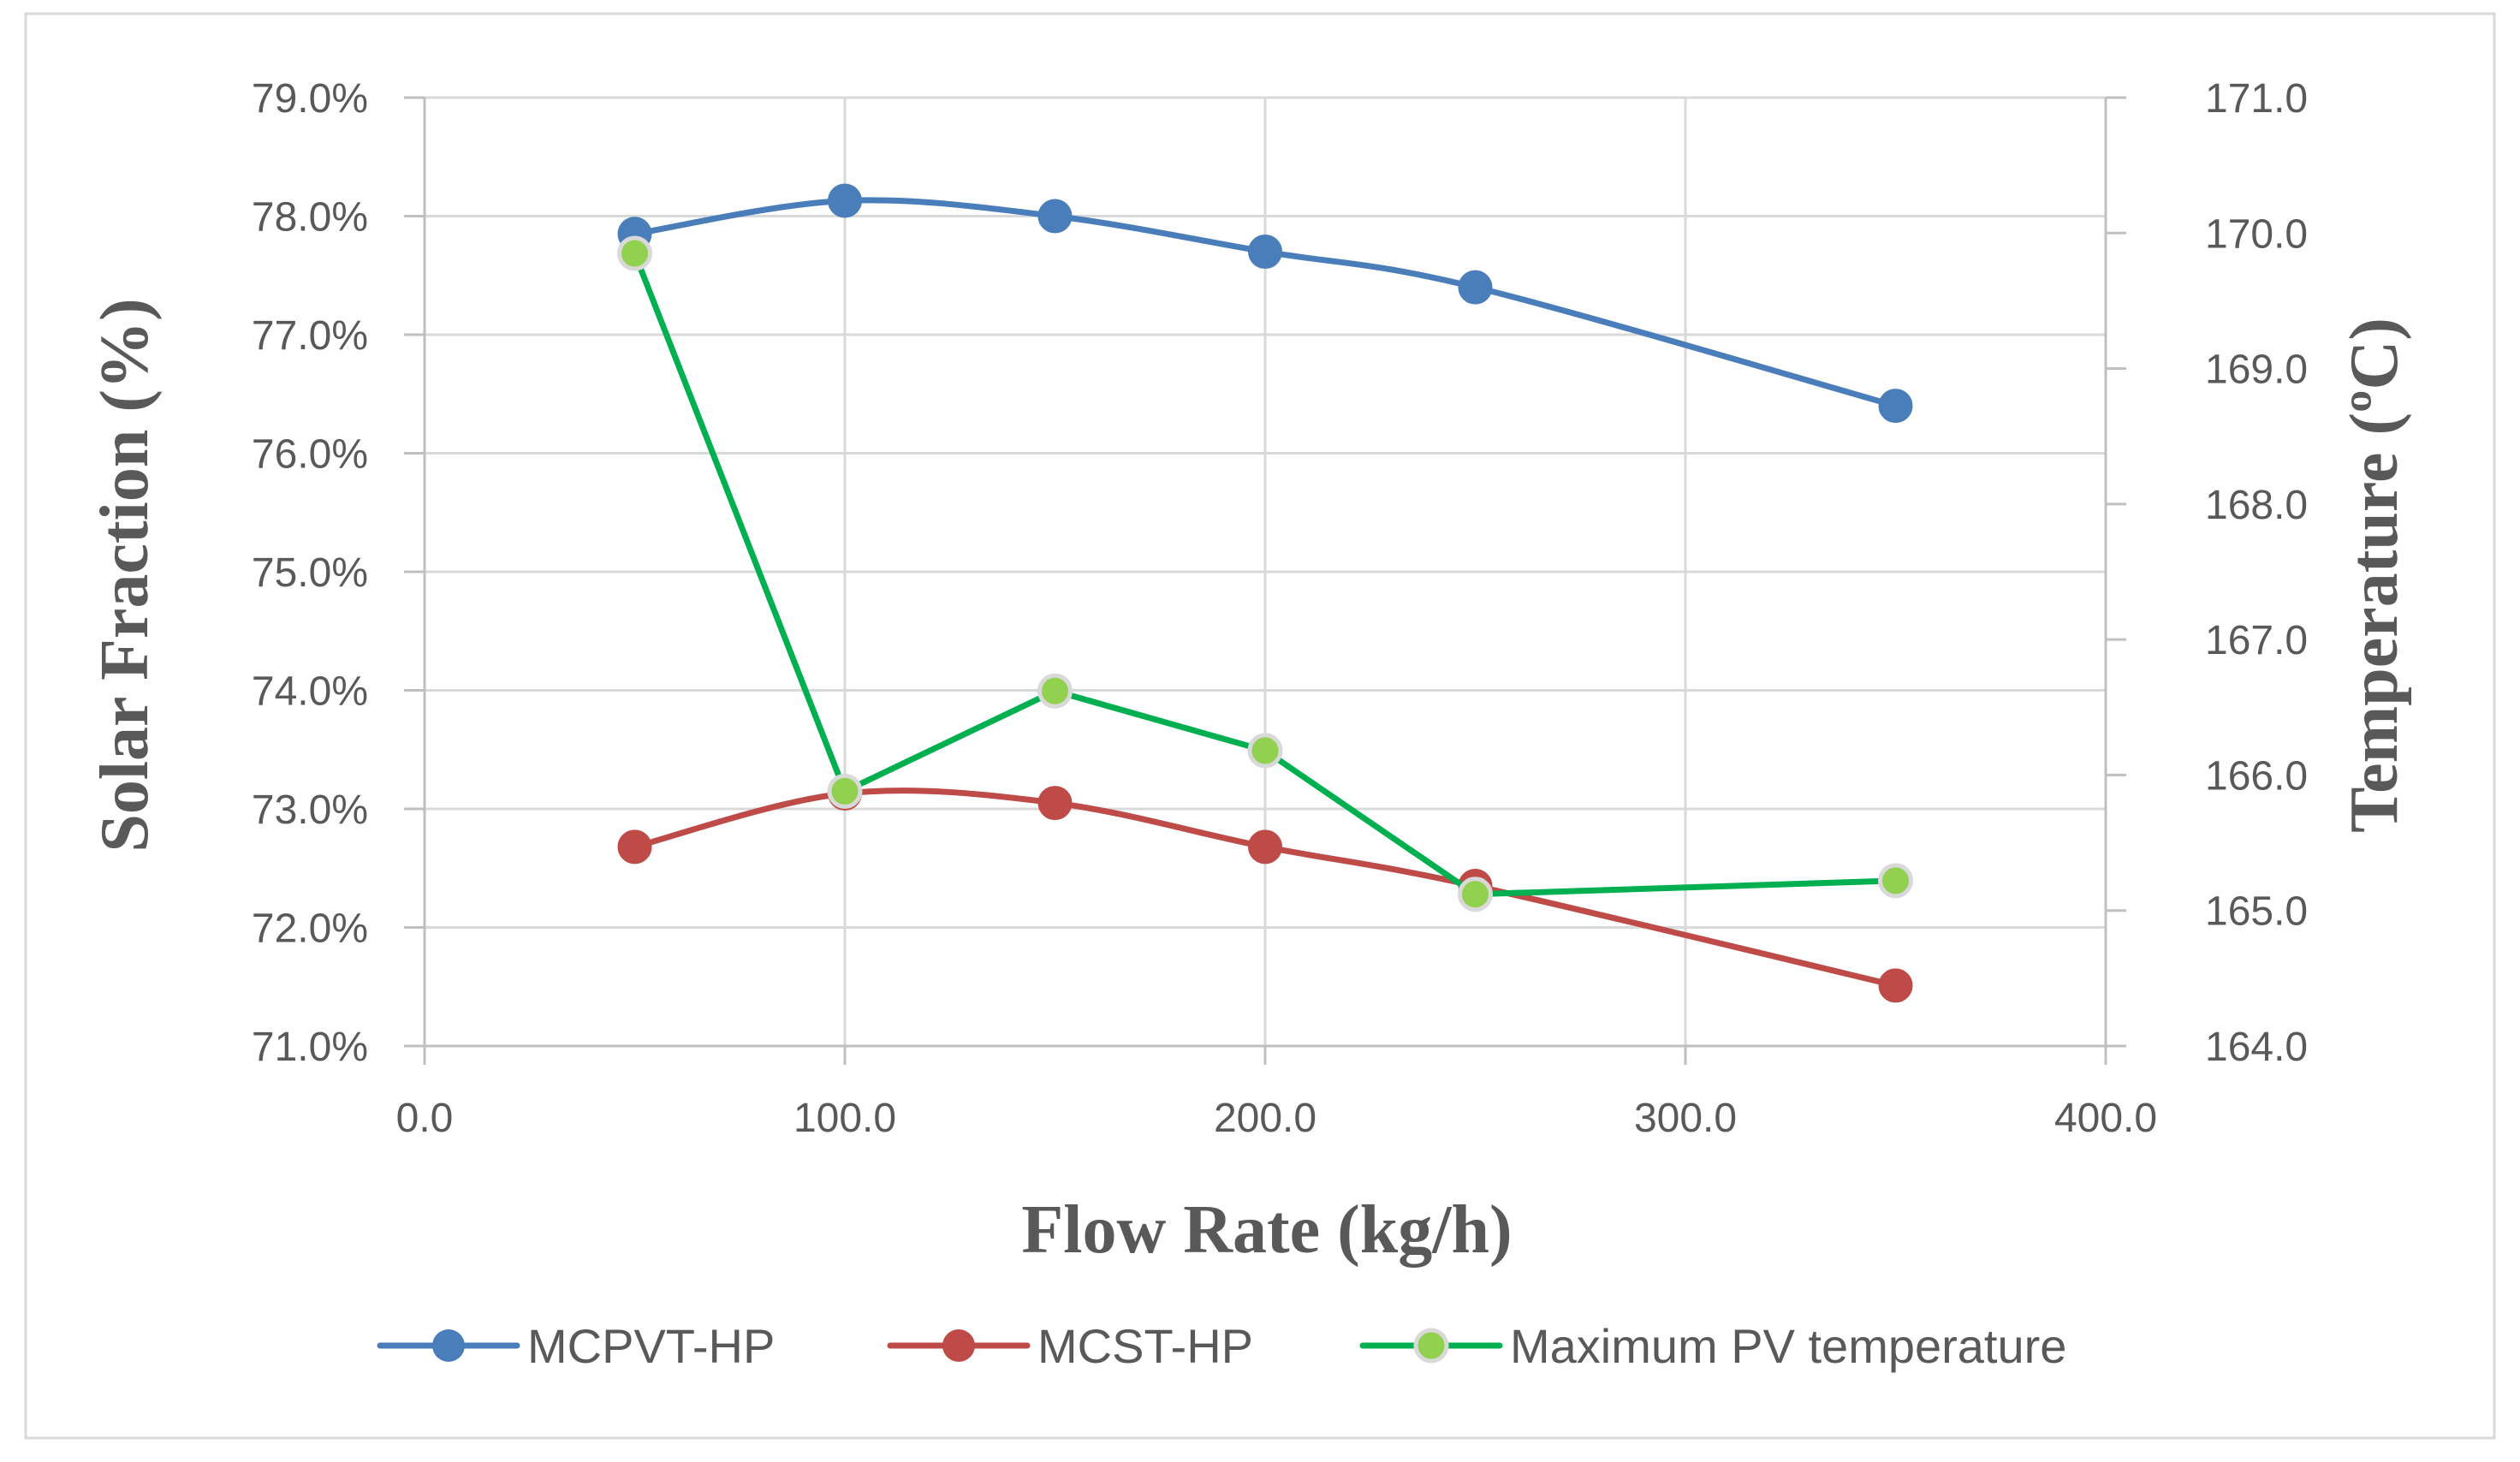 This screenshot has height=1462, width=2520. What do you see at coordinates (959, 1345) in the screenshot?
I see `legend-marker-mcst-hp` at bounding box center [959, 1345].